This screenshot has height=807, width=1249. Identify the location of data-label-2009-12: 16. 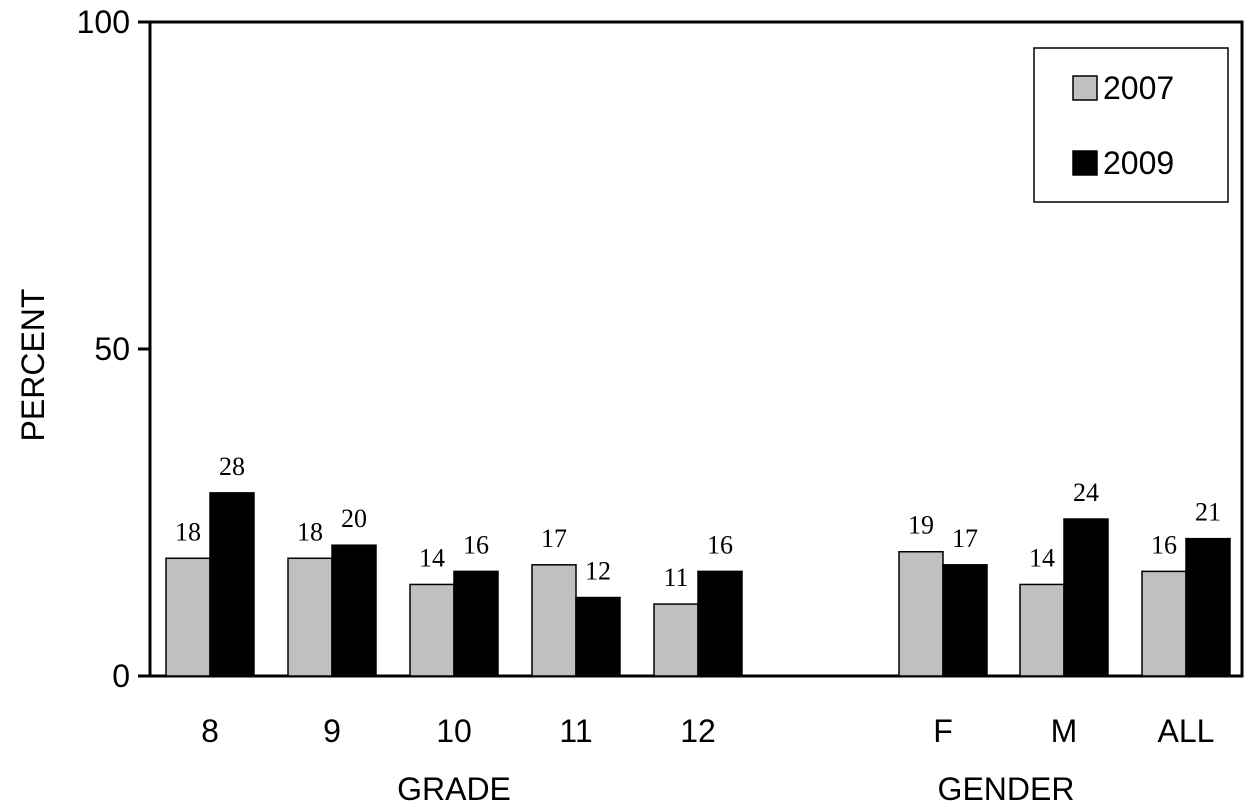
(720, 544).